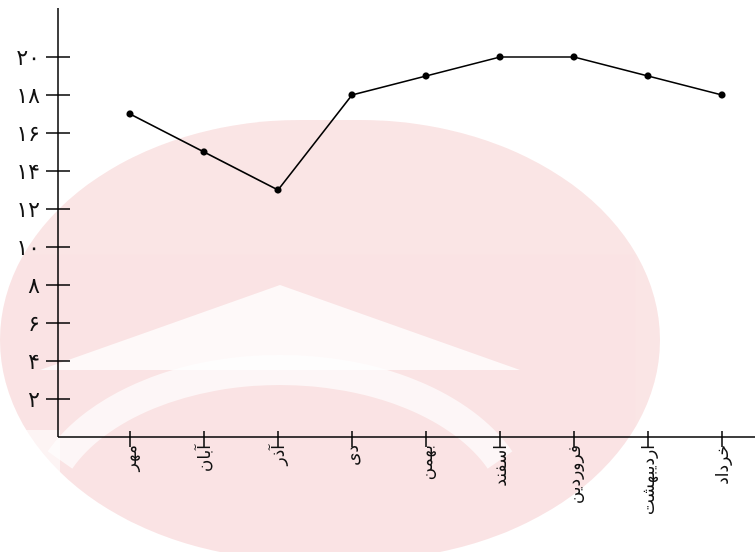 The image size is (755, 552). Describe the element at coordinates (575, 474) in the screenshot. I see `x-tick-label: فروردین` at that location.